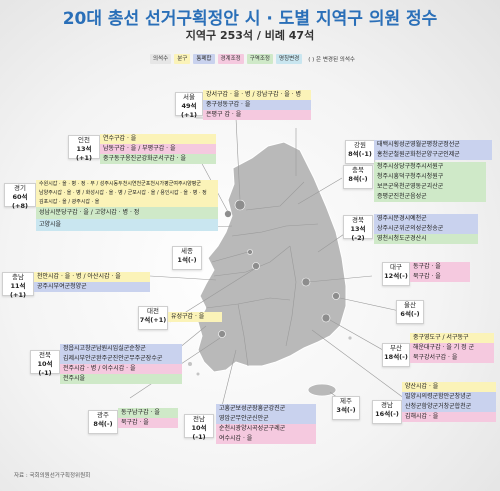  Describe the element at coordinates (182, 59) in the screenshot. I see `legend-item: 분구` at that location.